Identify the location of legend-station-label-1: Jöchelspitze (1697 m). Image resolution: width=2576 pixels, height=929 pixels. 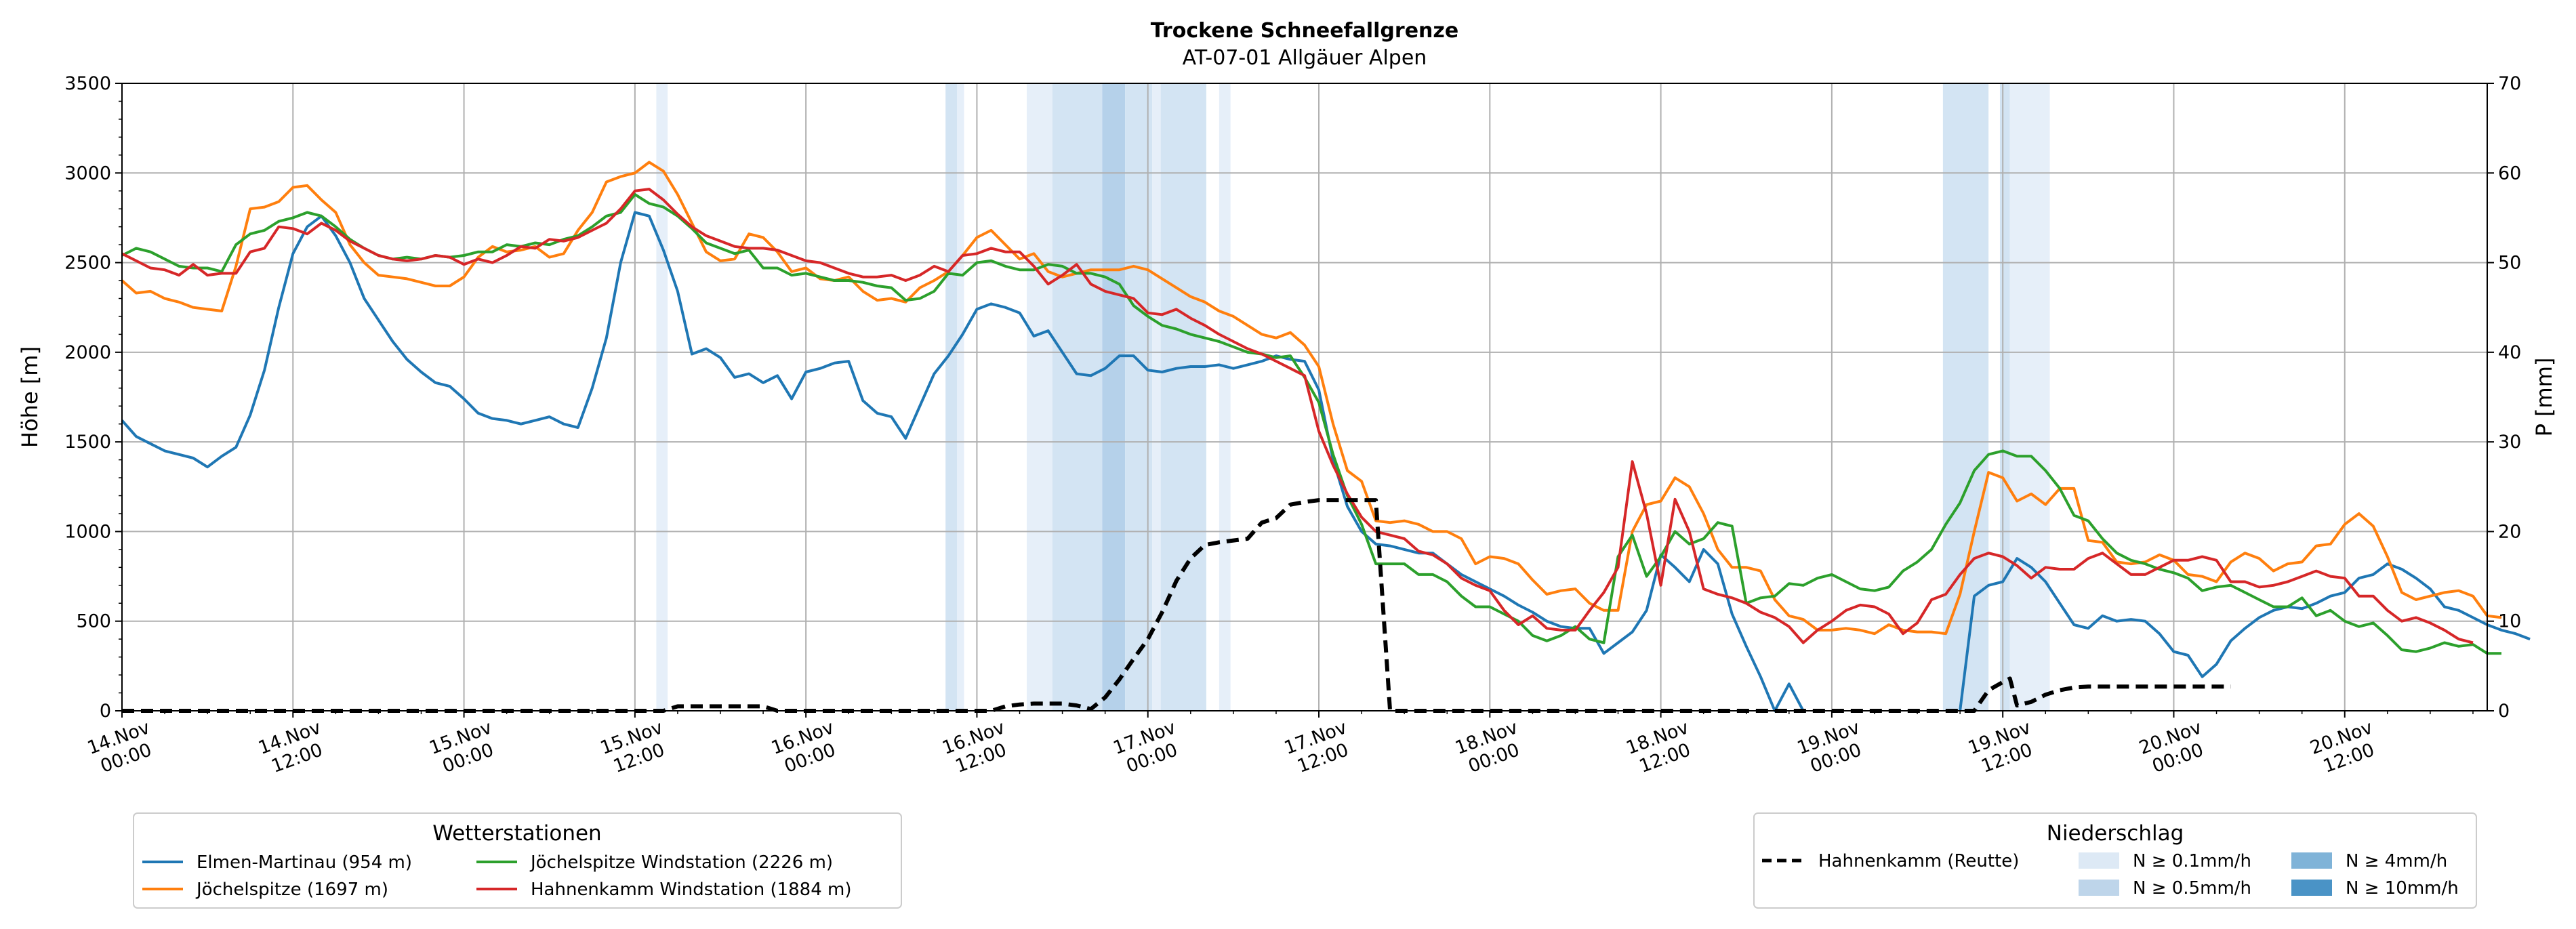
(292, 890).